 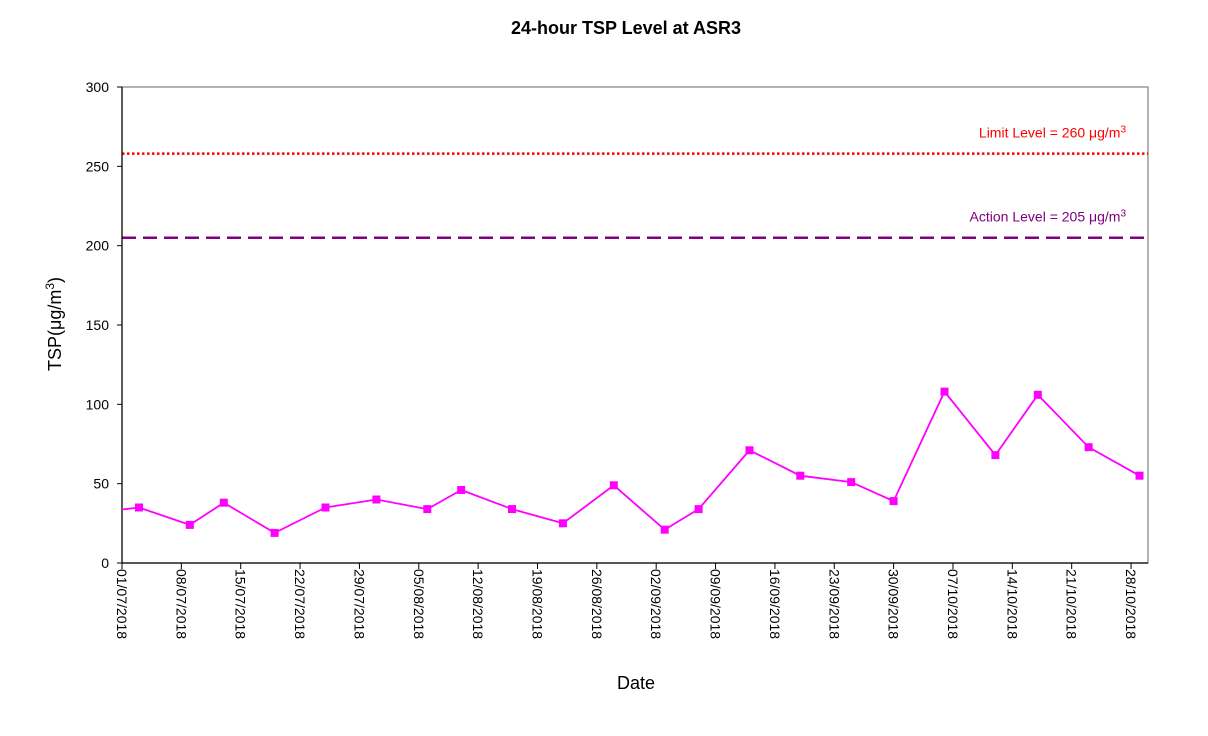 What do you see at coordinates (50, 286) in the screenshot?
I see `y-axis-title-sup: 3` at bounding box center [50, 286].